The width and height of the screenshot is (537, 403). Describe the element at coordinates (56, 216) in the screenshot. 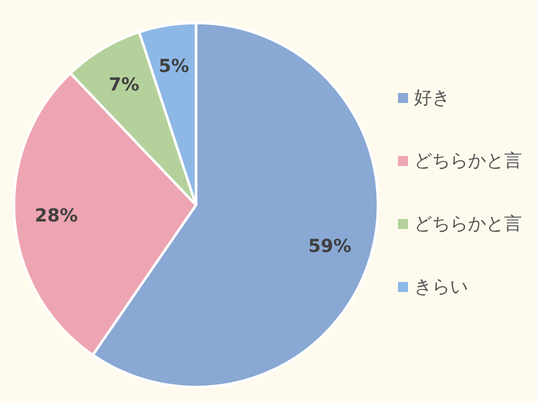

I see `data-label: 28%` at that location.